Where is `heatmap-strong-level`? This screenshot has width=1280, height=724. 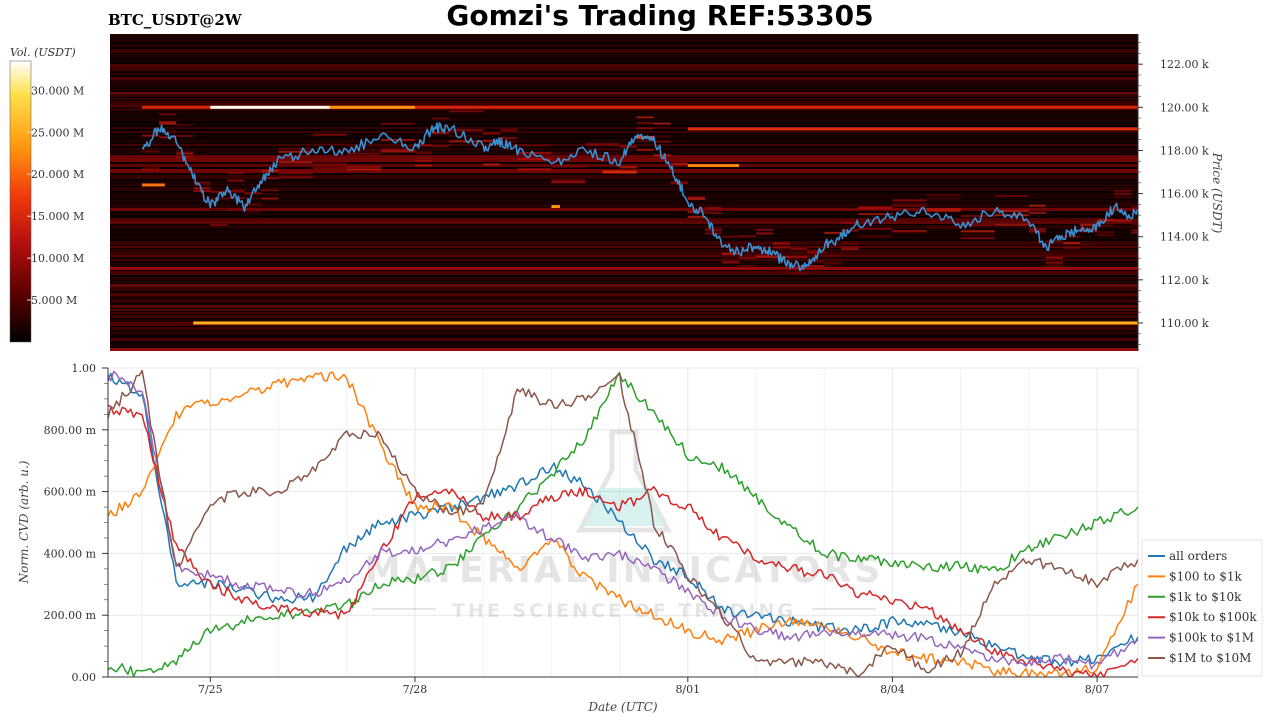
heatmap-strong-level is located at coordinates (153, 185).